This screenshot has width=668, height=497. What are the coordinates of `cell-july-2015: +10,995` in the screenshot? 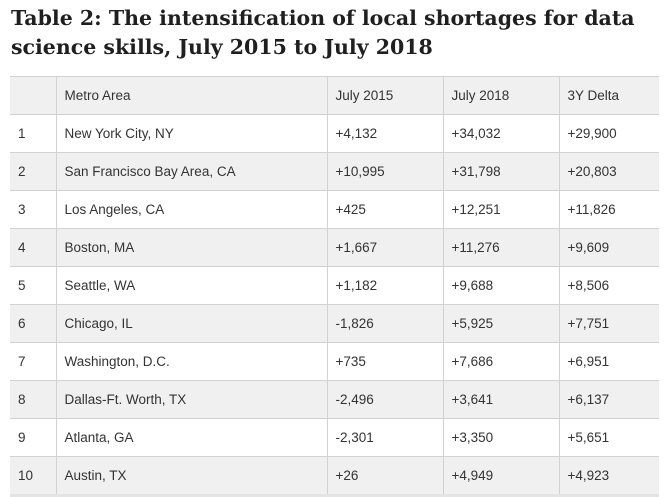 It's located at (384, 171).